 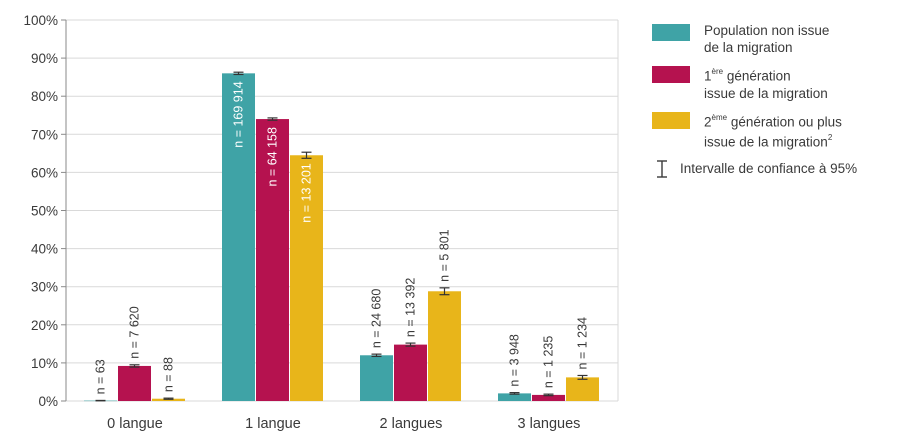 I want to click on y-tick-label: 50%, so click(x=44, y=211).